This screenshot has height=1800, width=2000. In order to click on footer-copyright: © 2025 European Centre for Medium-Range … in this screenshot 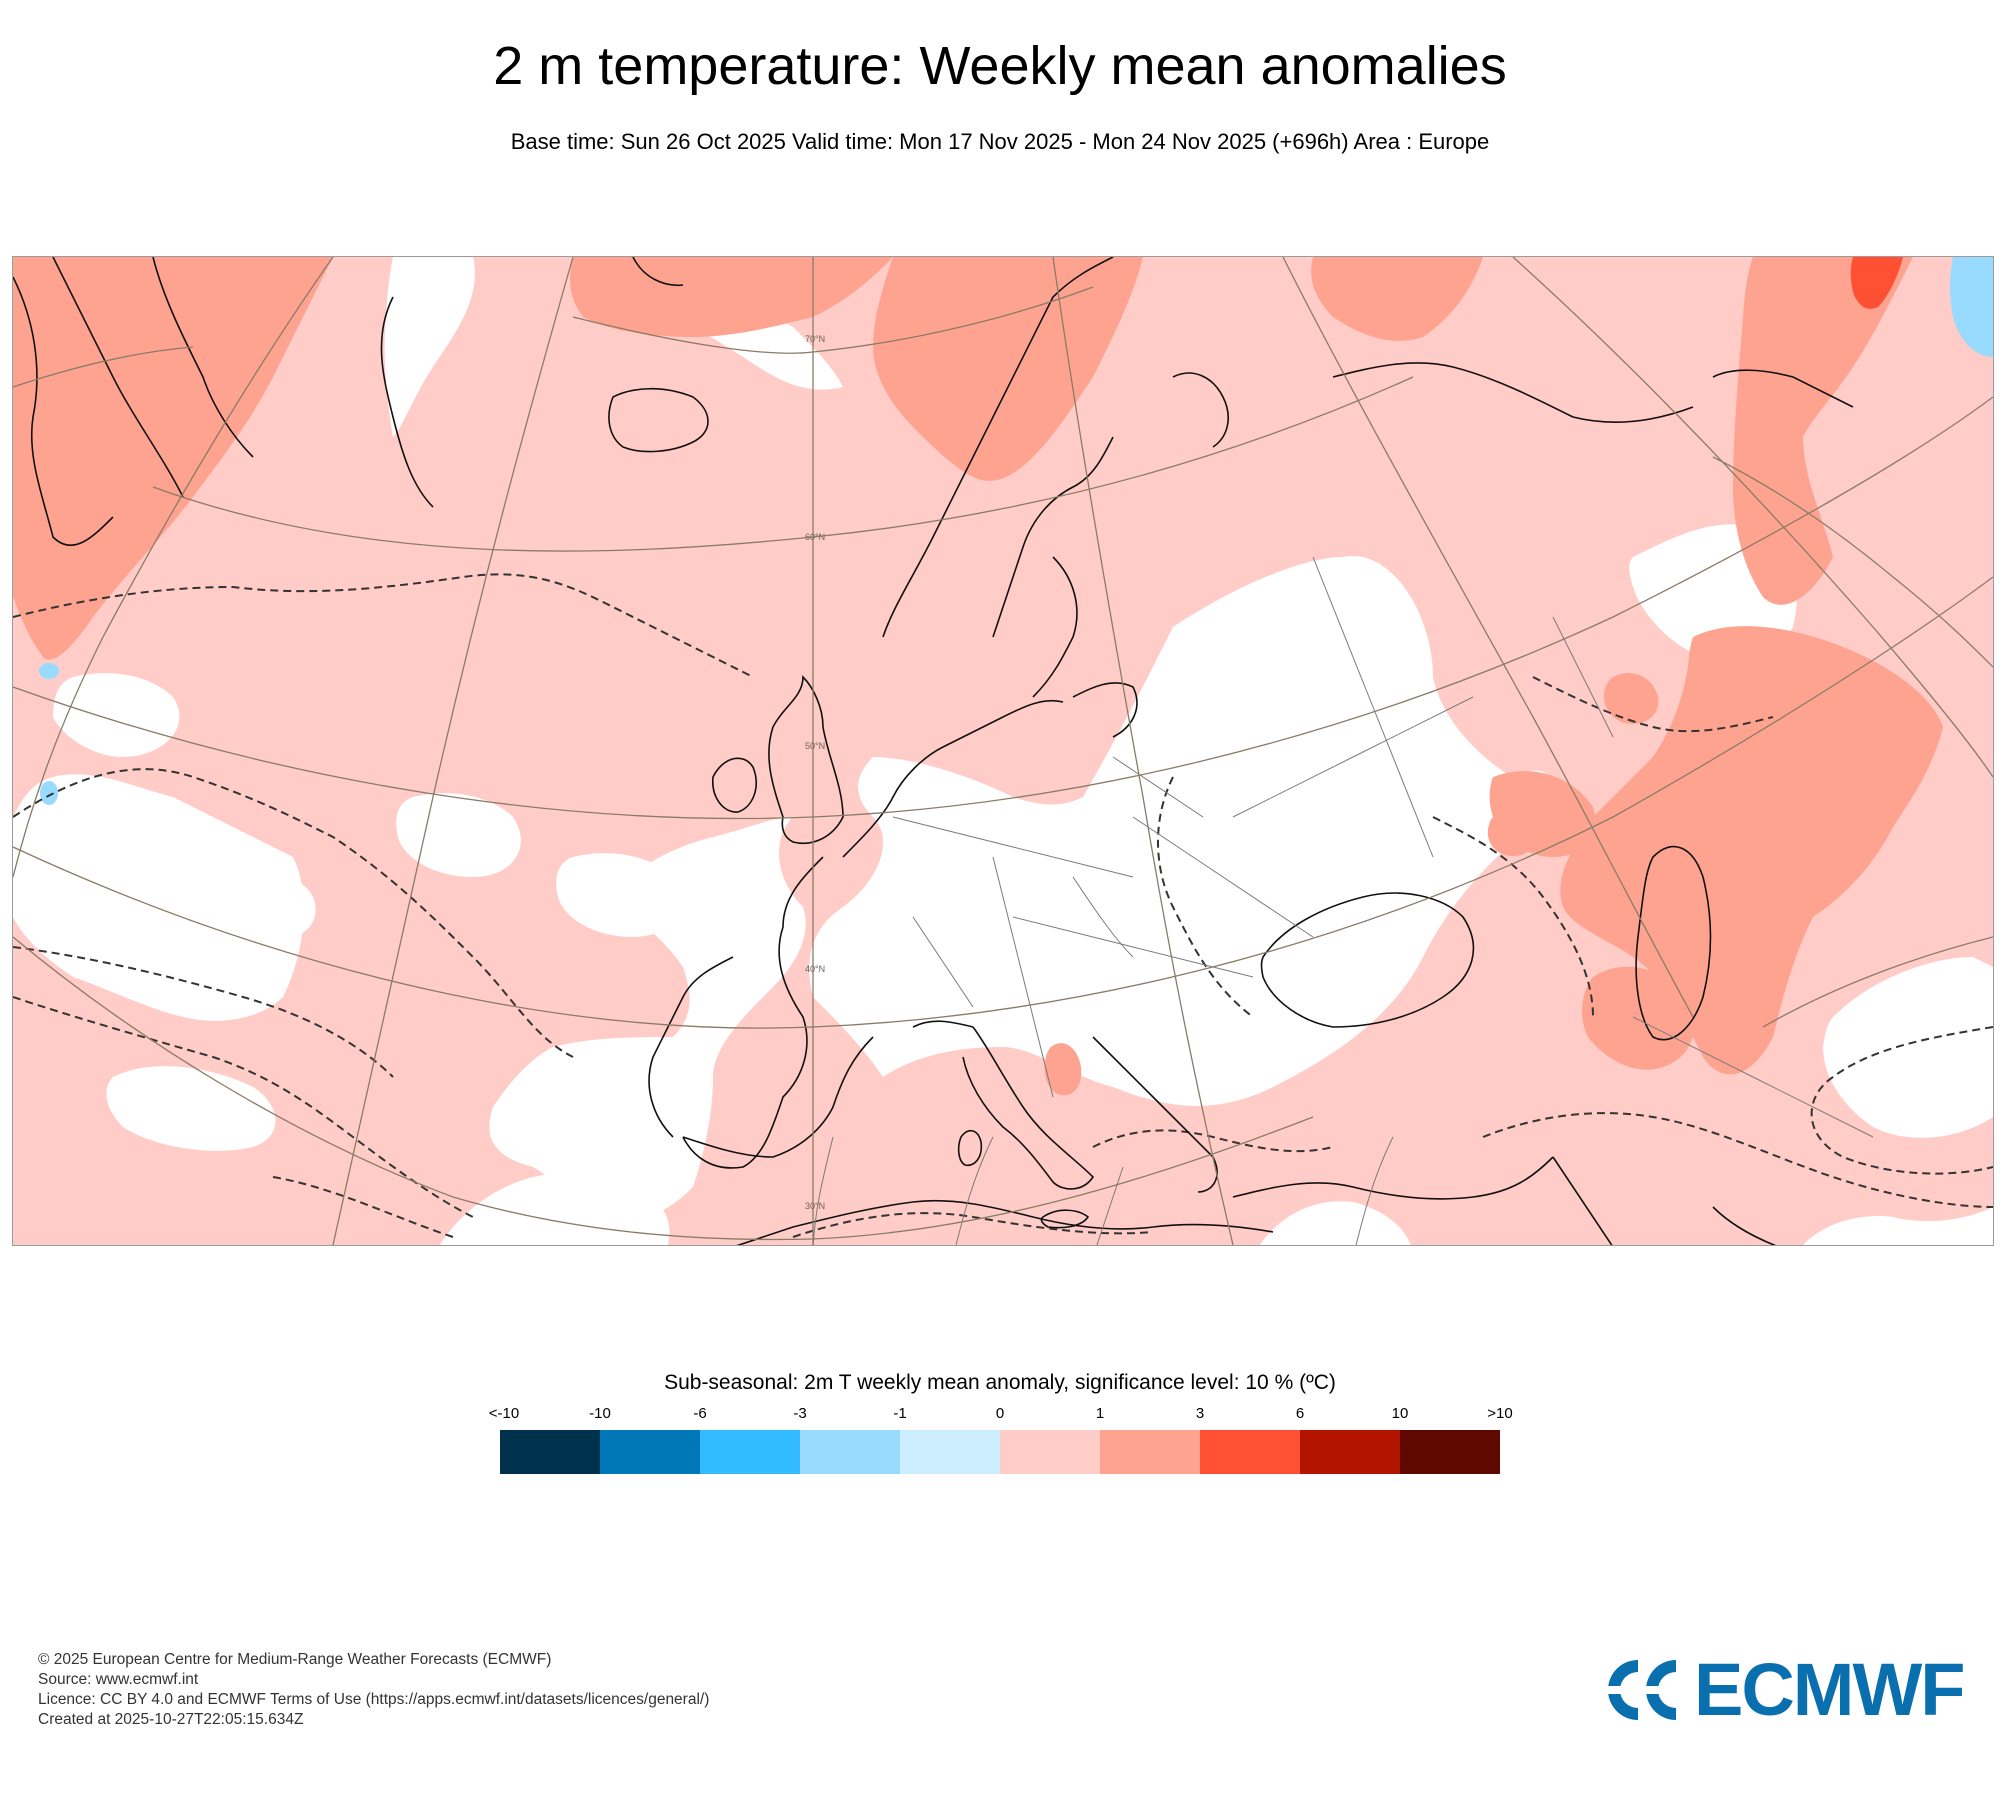, I will do `click(295, 1659)`.